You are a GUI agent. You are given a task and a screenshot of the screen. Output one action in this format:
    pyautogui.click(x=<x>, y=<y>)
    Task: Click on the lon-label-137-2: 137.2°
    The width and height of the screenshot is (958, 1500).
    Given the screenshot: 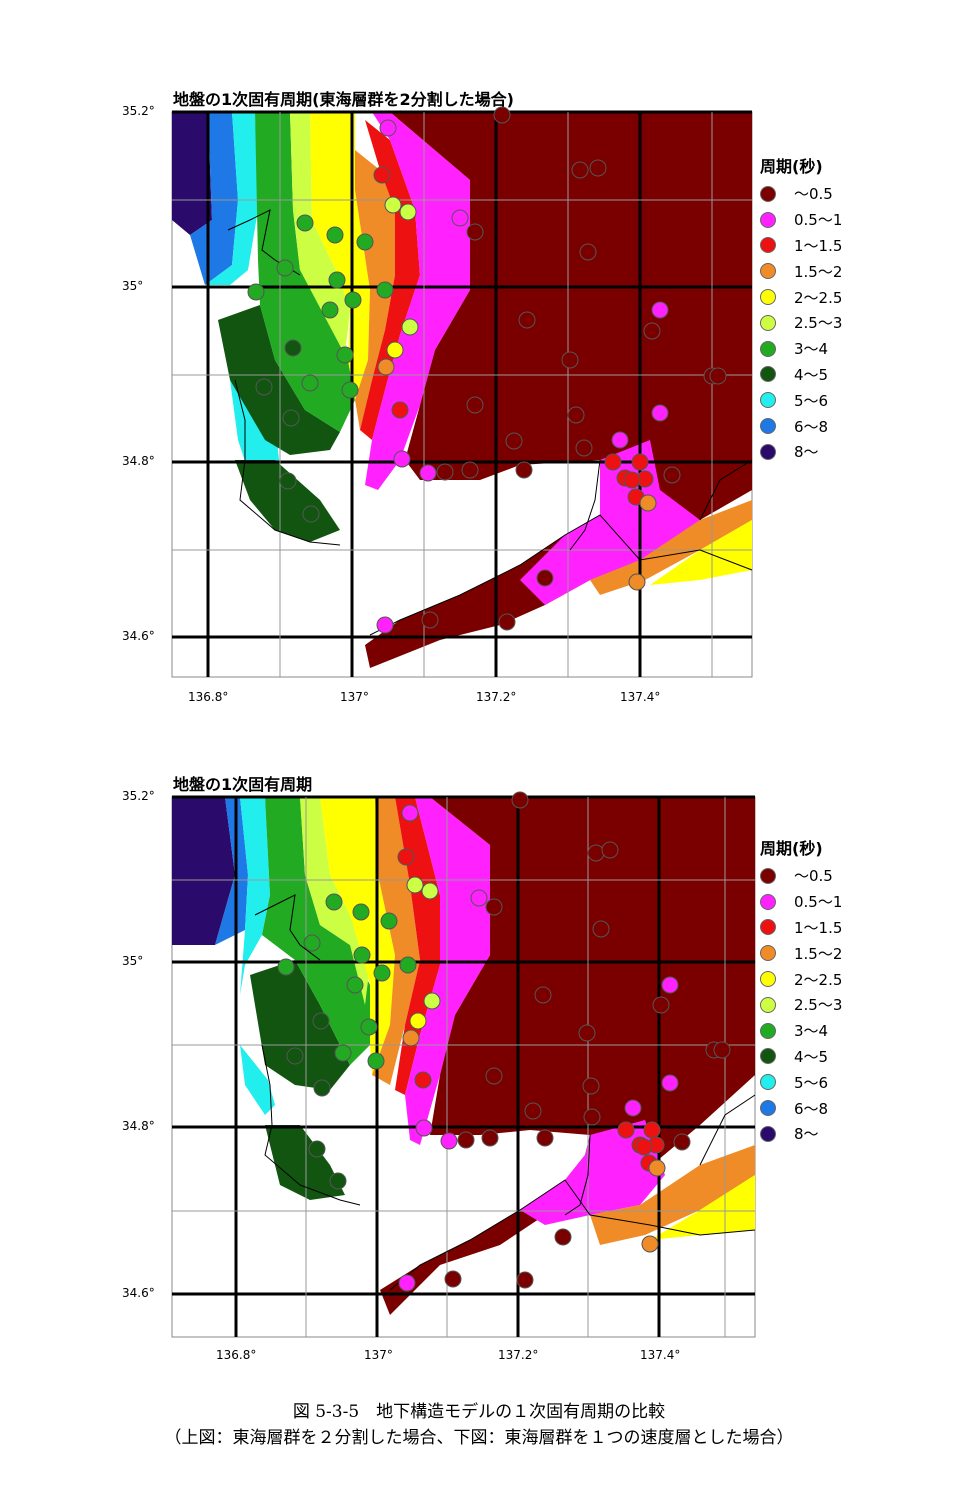 What is the action you would take?
    pyautogui.click(x=496, y=697)
    